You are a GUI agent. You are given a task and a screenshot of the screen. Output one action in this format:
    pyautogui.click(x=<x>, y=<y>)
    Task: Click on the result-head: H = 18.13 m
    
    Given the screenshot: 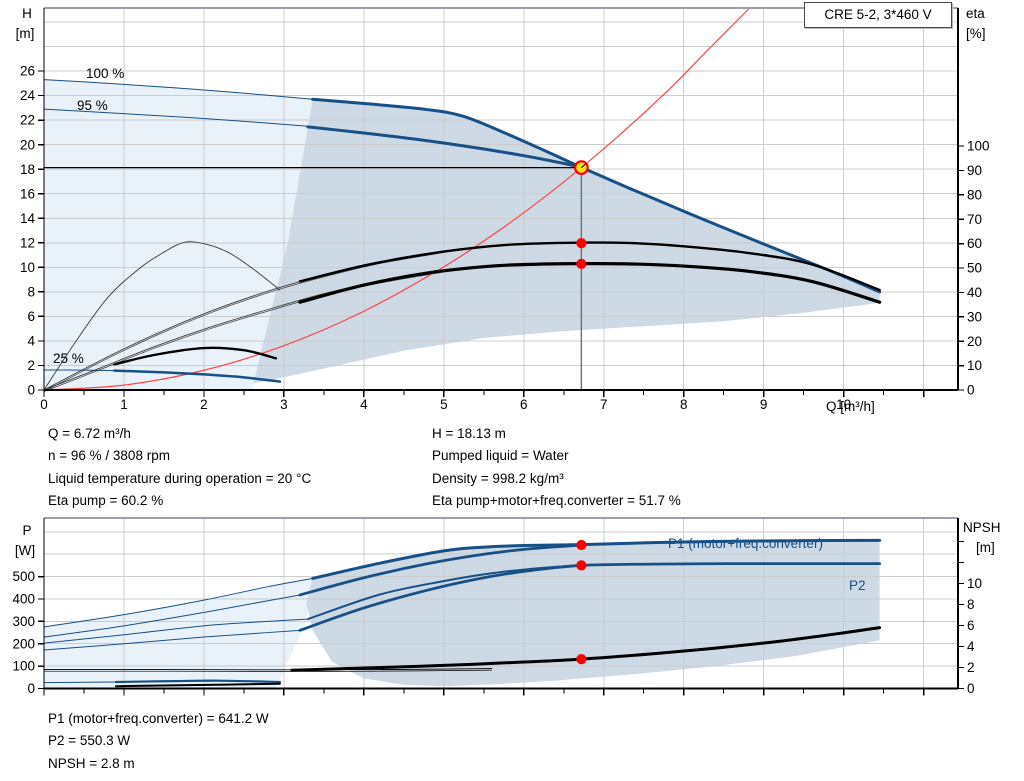 What is the action you would take?
    pyautogui.click(x=469, y=433)
    